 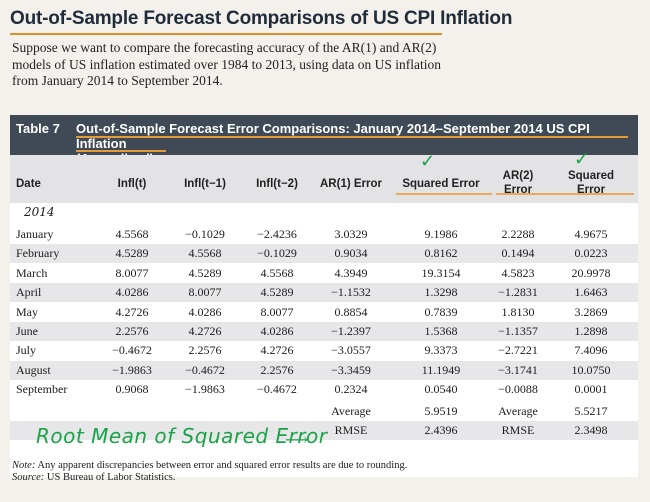 I want to click on cell-month: September, so click(x=42, y=389).